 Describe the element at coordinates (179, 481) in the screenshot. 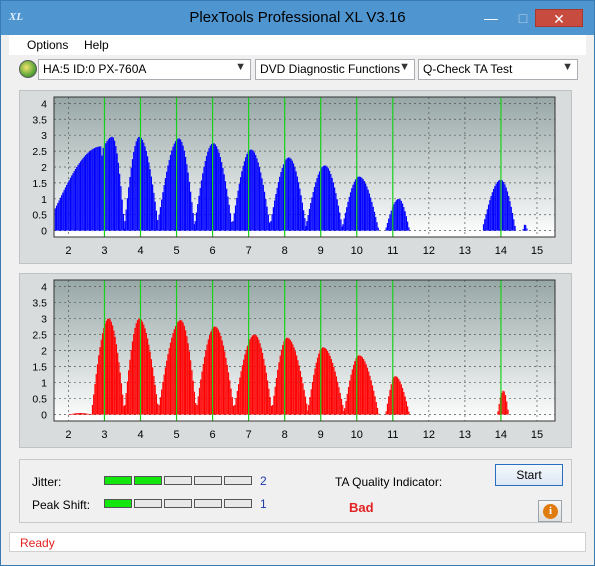

I see `jitter-level-meter` at that location.